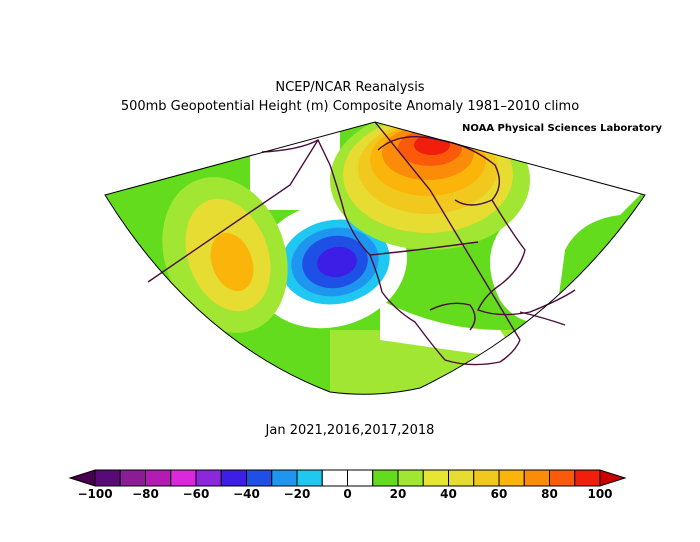  Describe the element at coordinates (233, 211) in the screenshot. I see `boundary-line-west` at that location.